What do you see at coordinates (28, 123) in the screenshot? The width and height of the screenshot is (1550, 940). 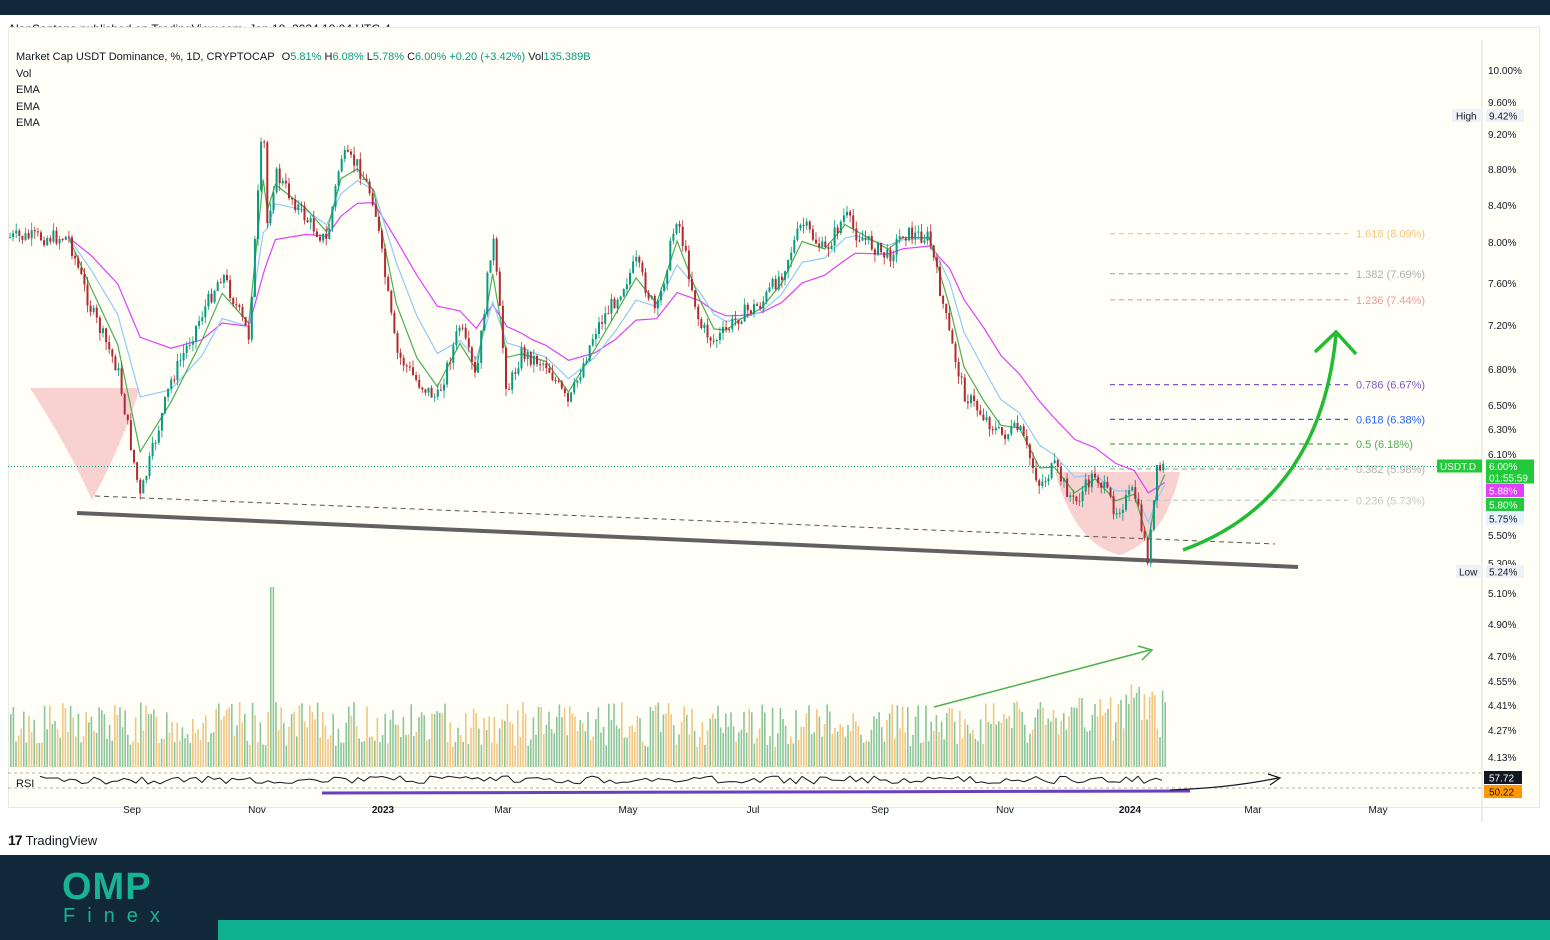 I see `legend-indicator-ema-3: EMA` at bounding box center [28, 123].